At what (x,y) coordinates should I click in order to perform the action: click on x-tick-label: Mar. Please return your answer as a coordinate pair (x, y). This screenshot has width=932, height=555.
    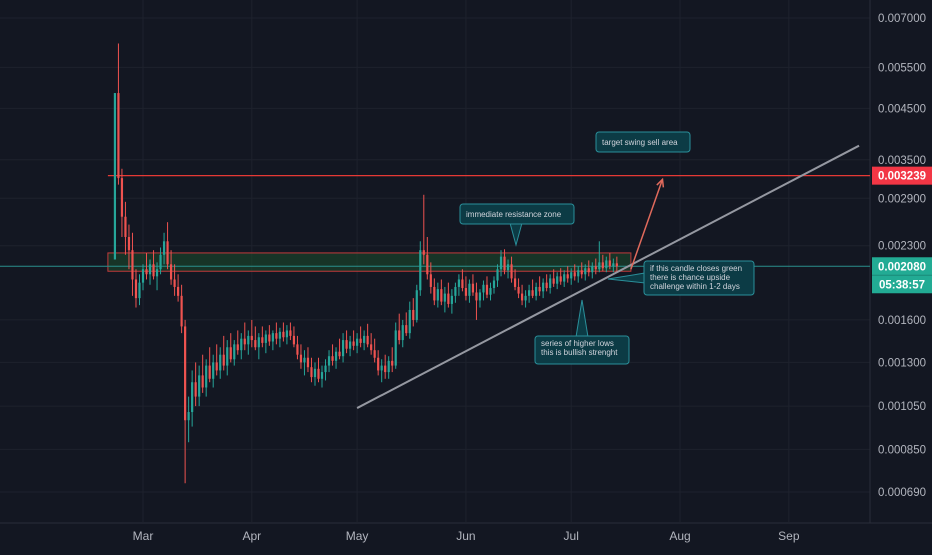
    Looking at the image, I should click on (143, 536).